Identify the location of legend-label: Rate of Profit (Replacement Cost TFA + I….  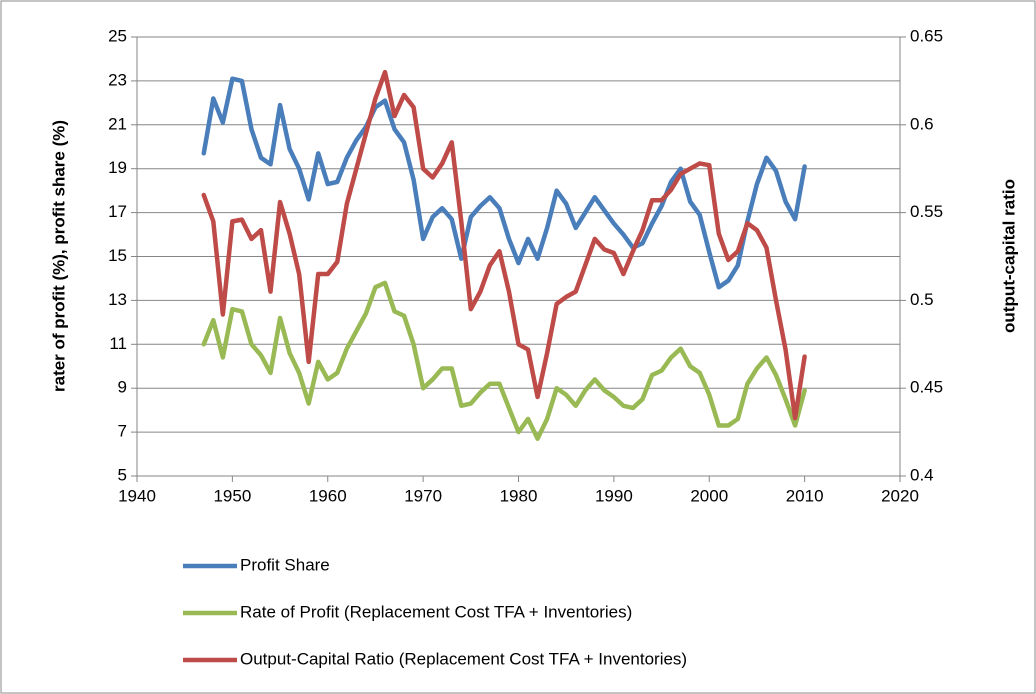
(436, 611).